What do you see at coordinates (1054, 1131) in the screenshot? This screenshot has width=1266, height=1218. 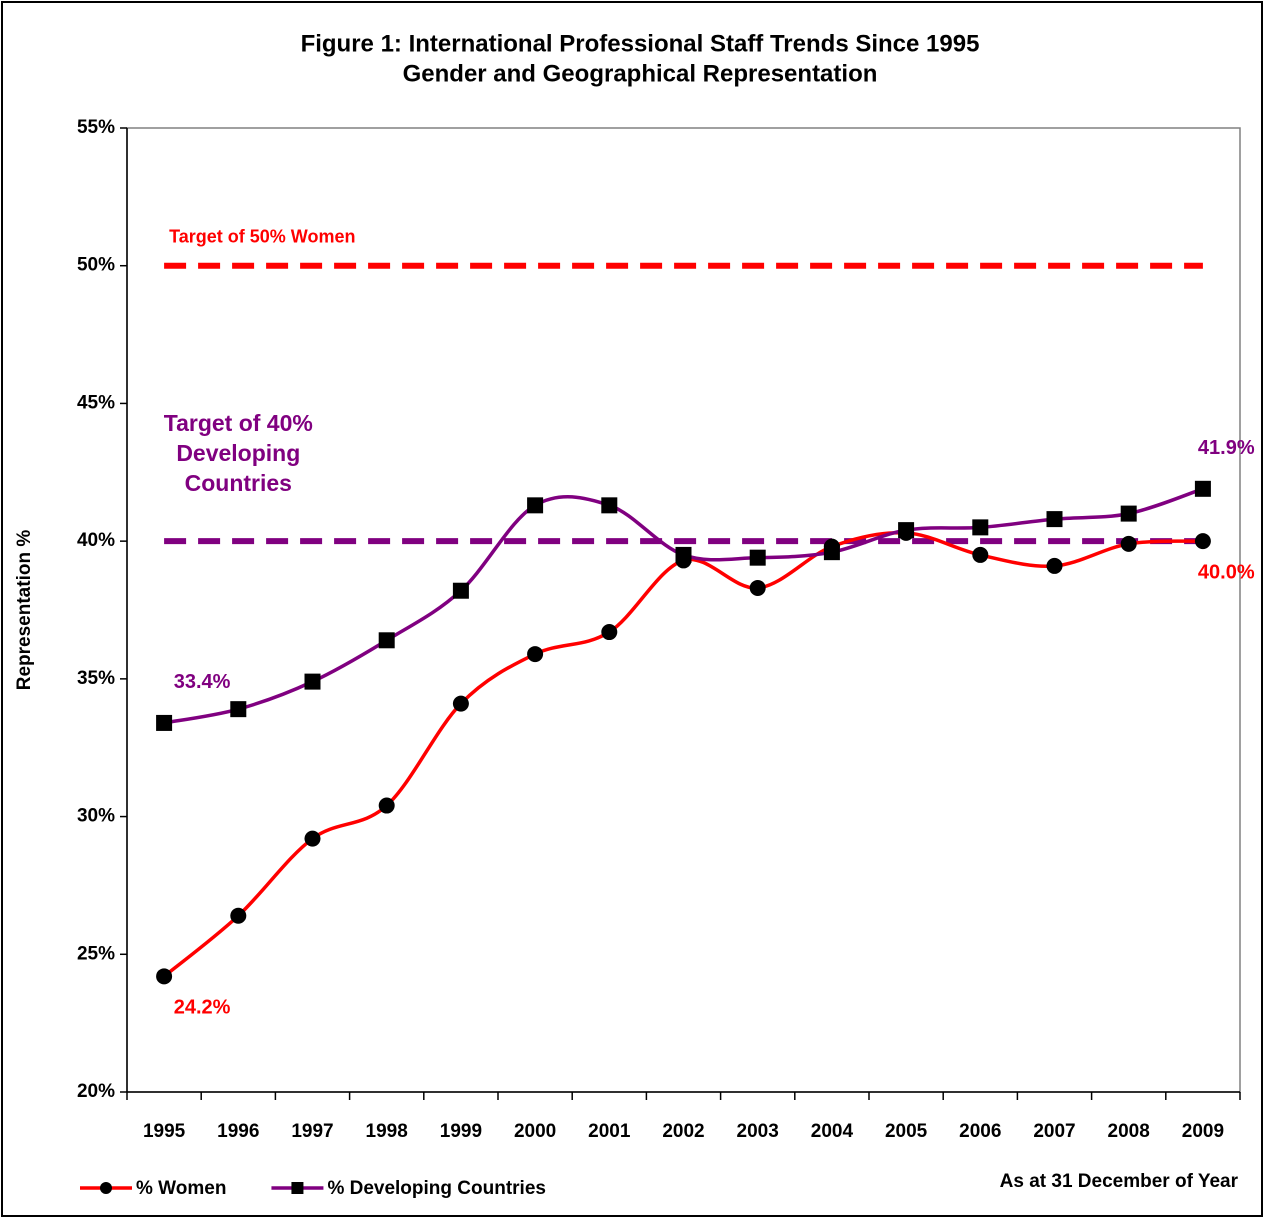 I see `x-tick-label: 2007` at bounding box center [1054, 1131].